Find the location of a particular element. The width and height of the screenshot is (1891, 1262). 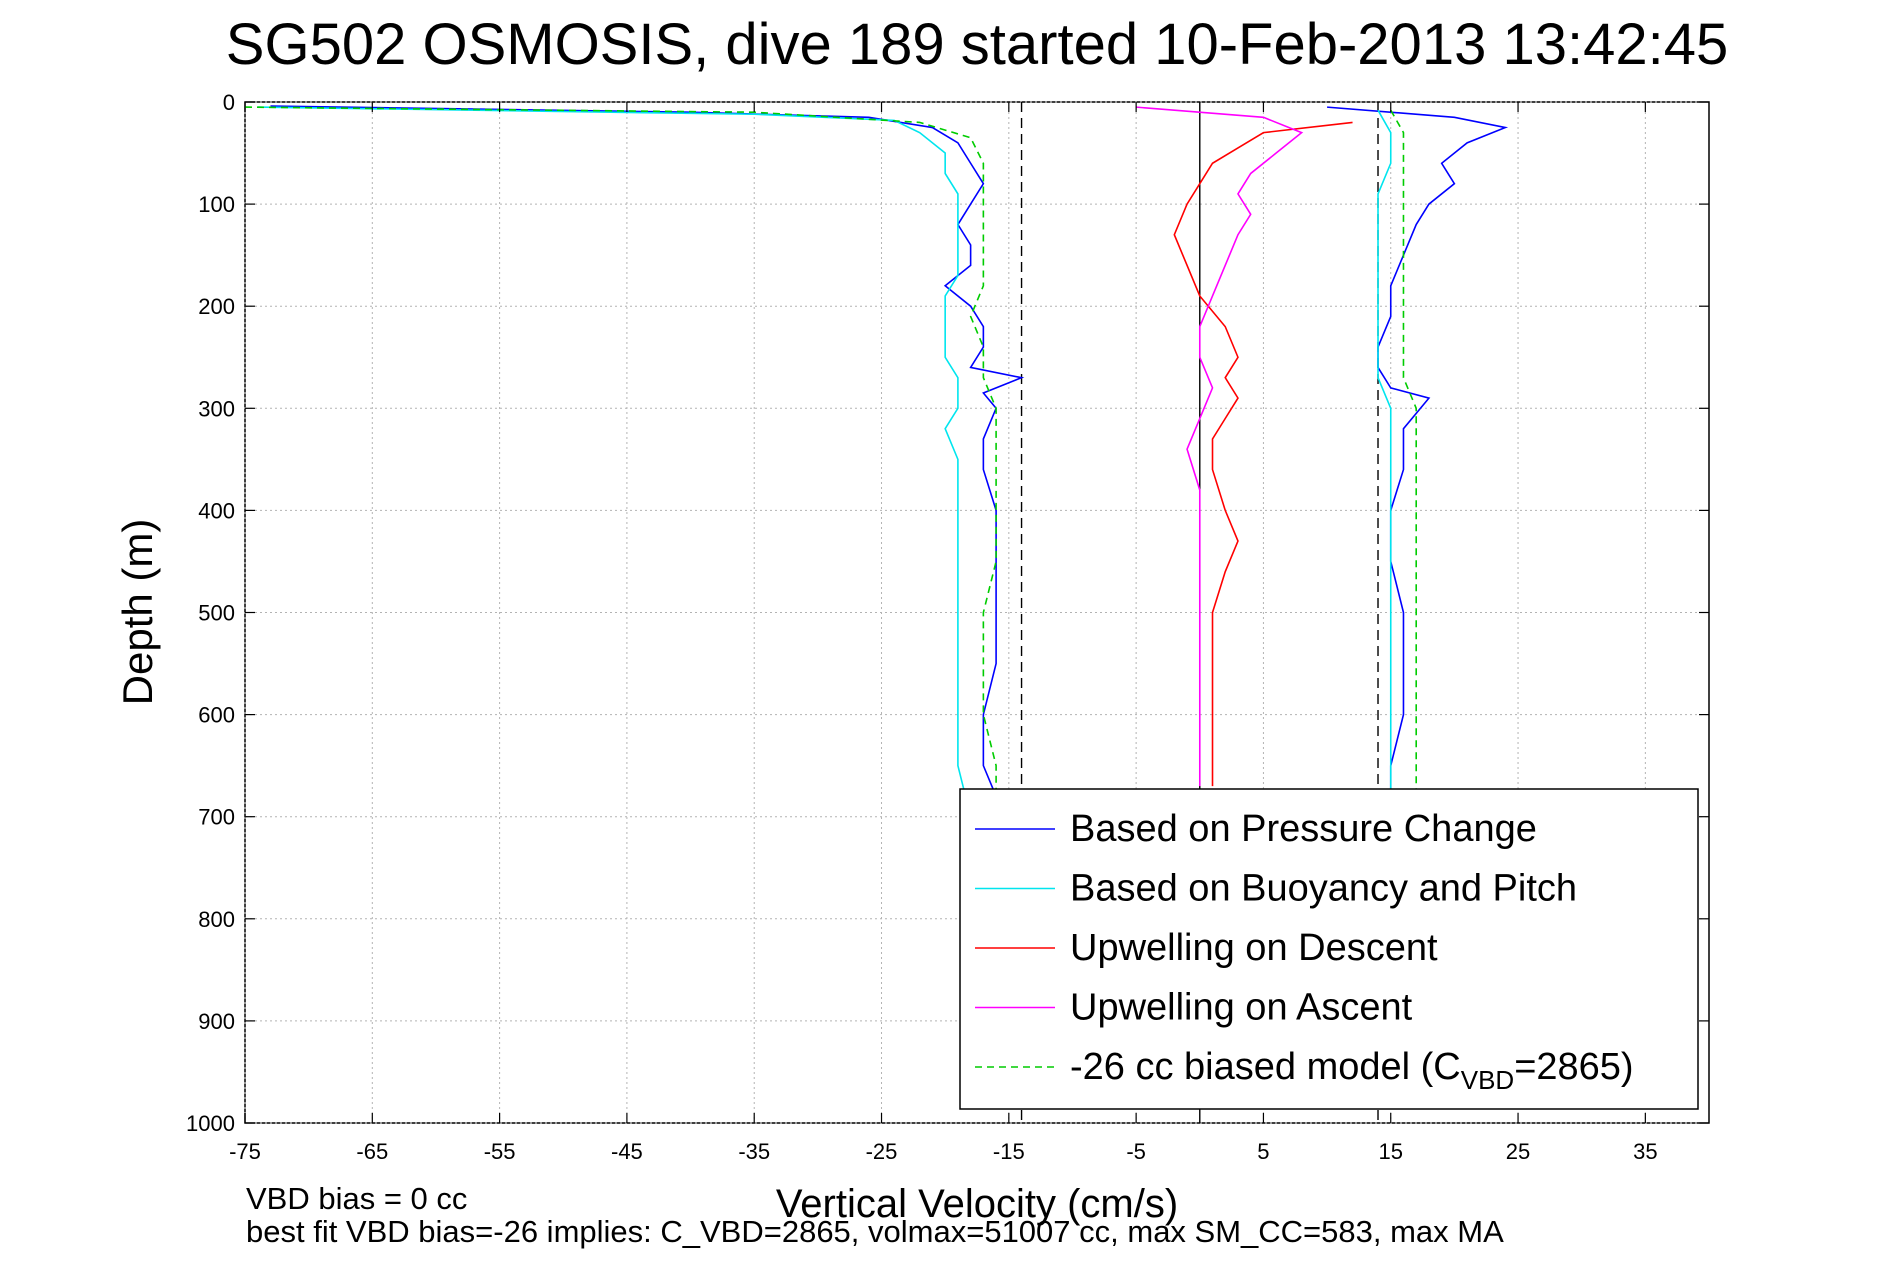

x-axis-label: Vertical Velocity (cm/s) is located at coordinates (977, 1204).